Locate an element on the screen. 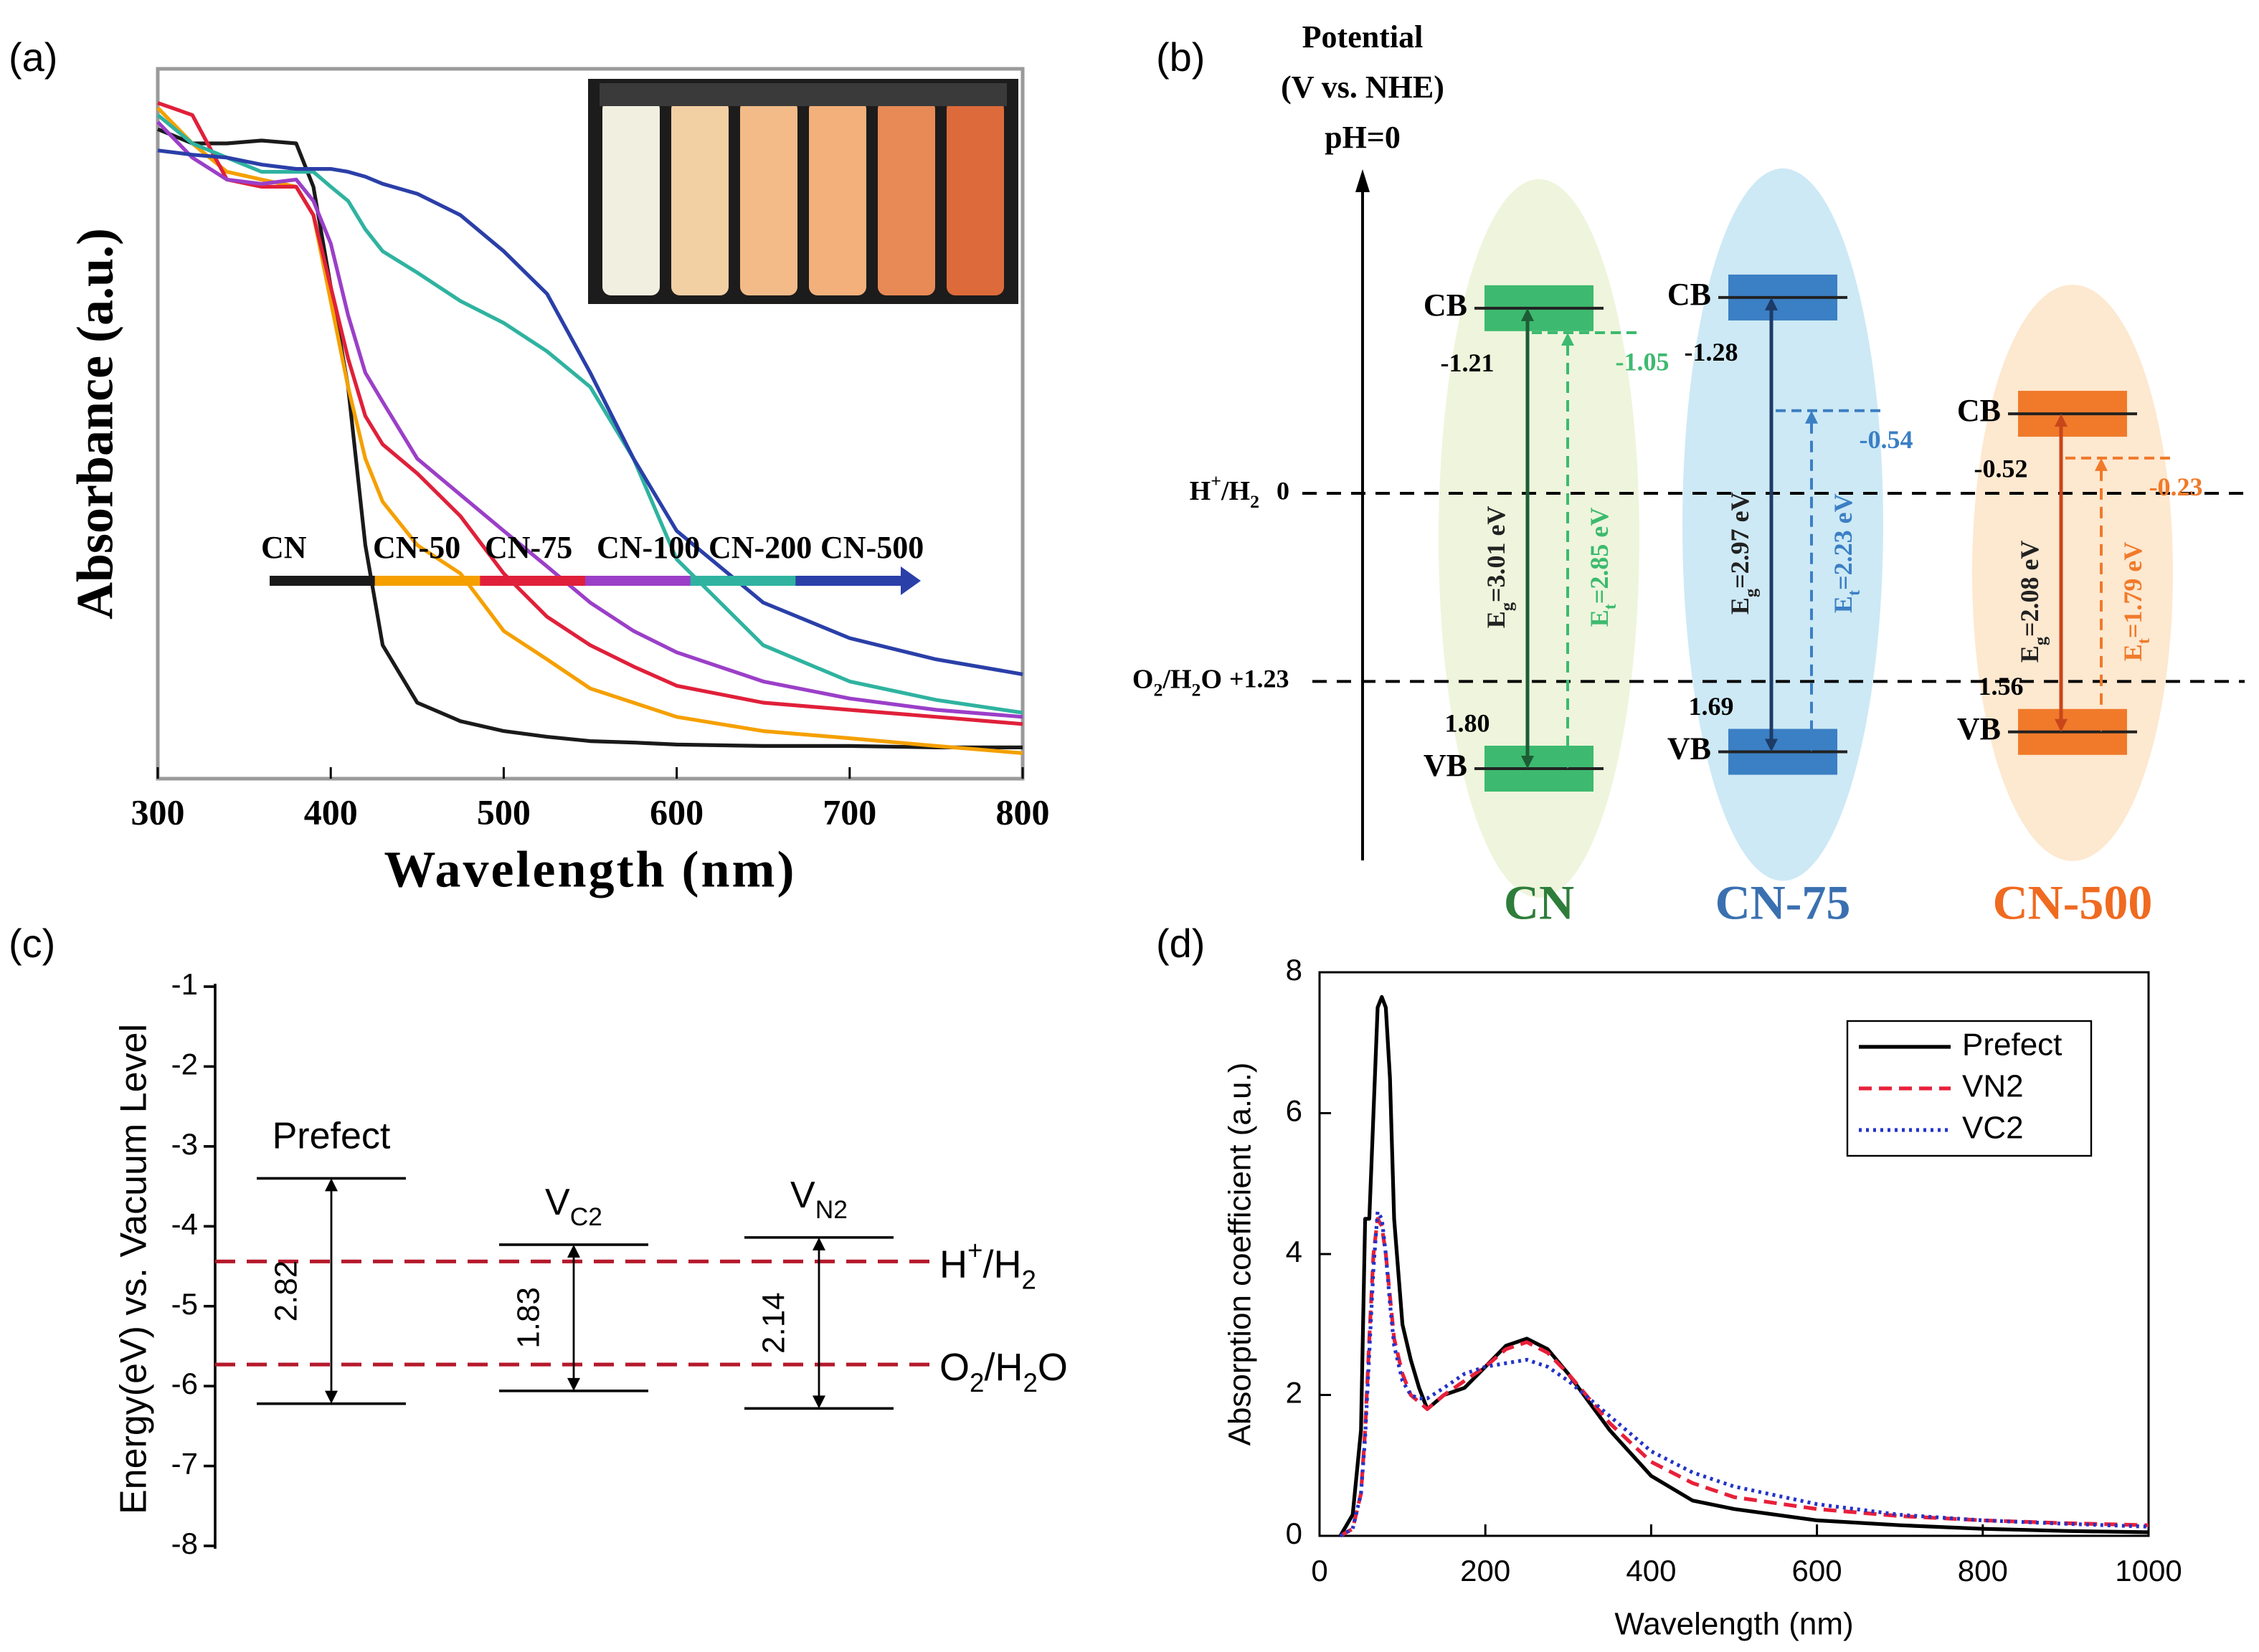 Image resolution: width=2259 pixels, height=1652 pixels. panel-label: (b) is located at coordinates (1181, 57).